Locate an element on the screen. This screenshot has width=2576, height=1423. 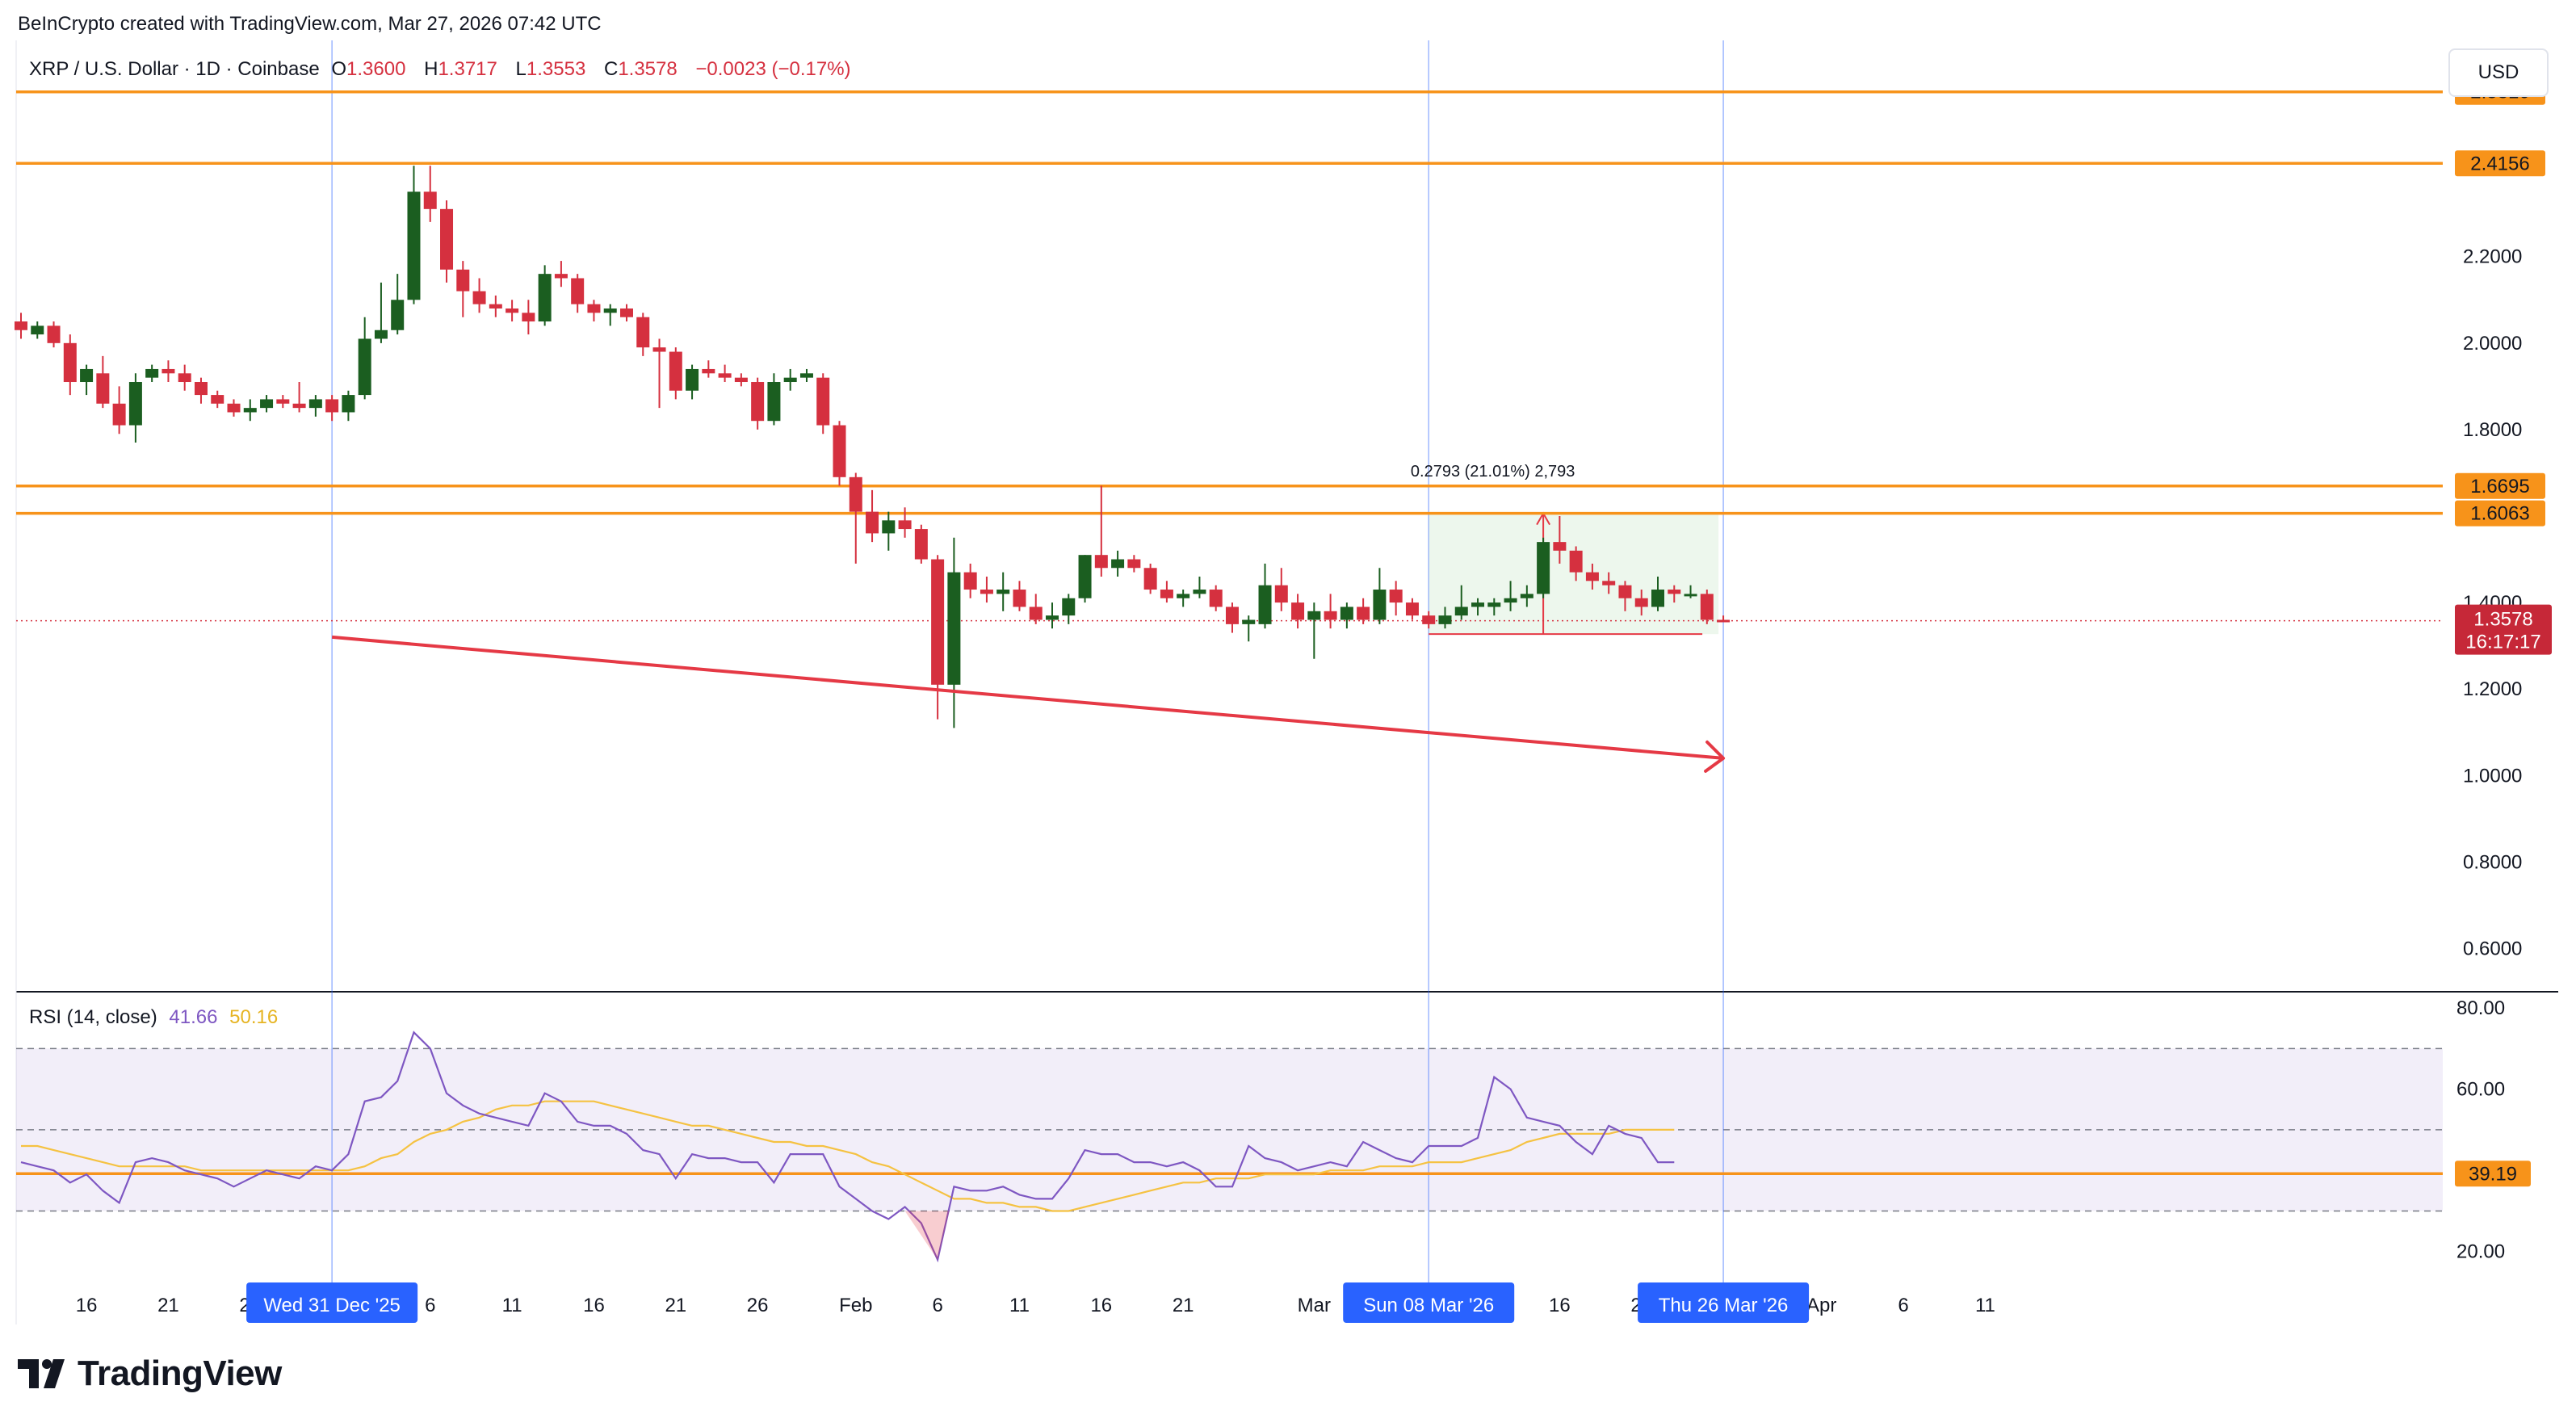
rsi-tick-label: 20.00 is located at coordinates (2480, 1252).